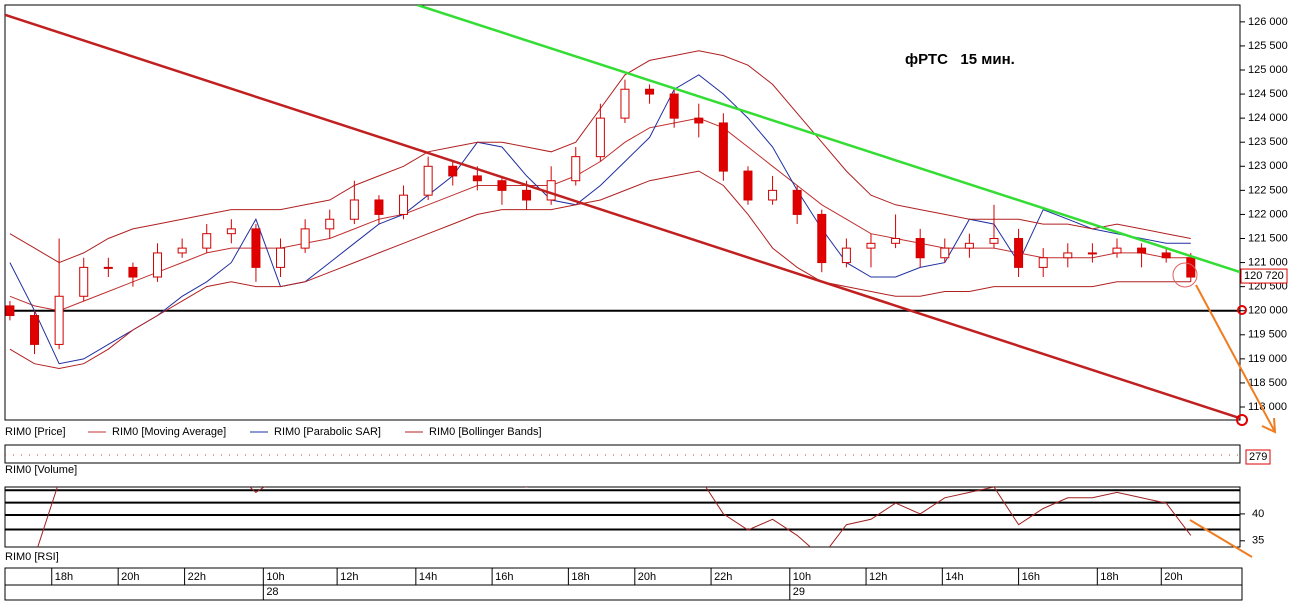 Image resolution: width=1296 pixels, height=602 pixels. Describe the element at coordinates (1268, 142) in the screenshot. I see `y-tick-label: 123 500` at that location.